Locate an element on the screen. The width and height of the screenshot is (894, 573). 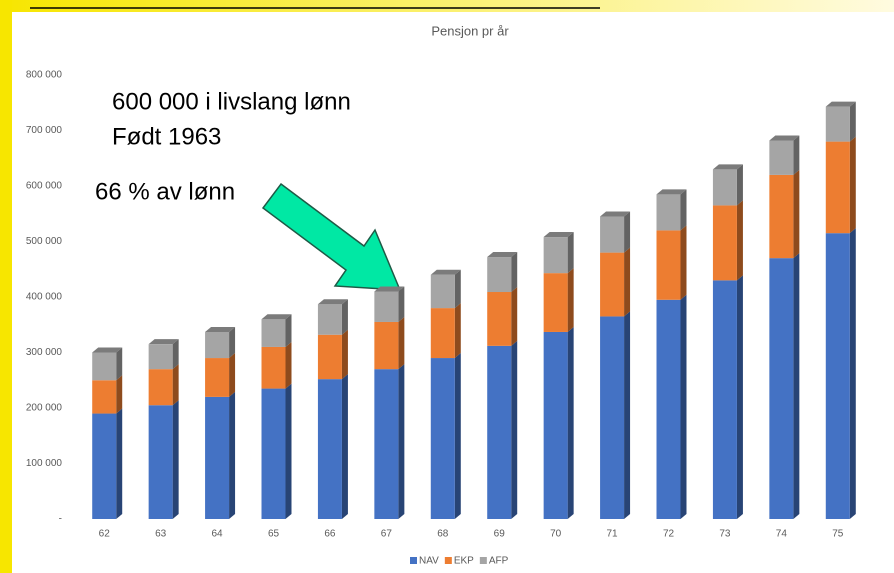
legend-label: NAV is located at coordinates (429, 561).